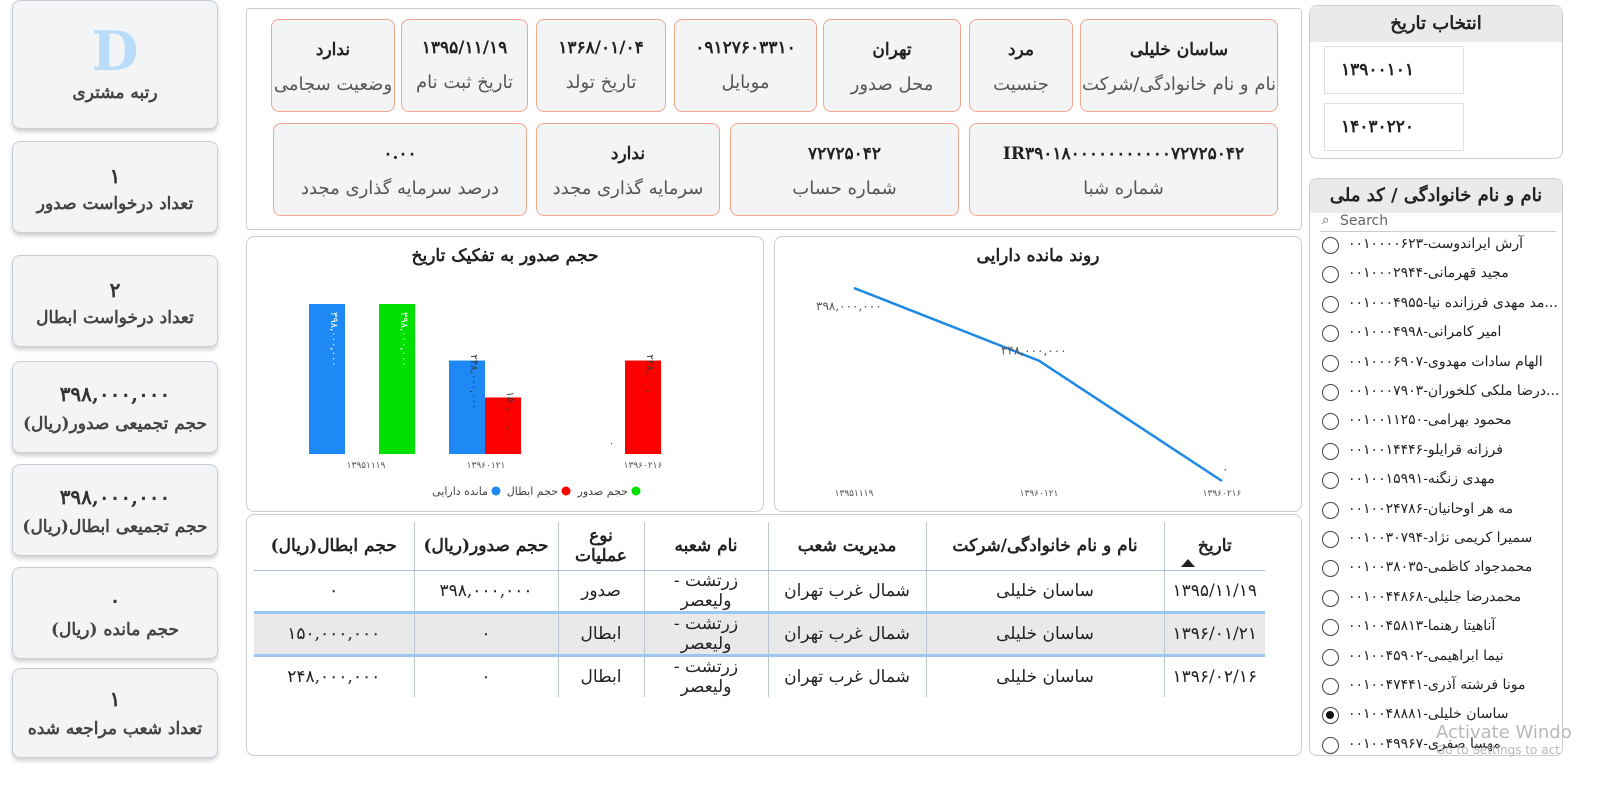 The width and height of the screenshot is (1601, 785). I want to click on customer-list-item: مه هر اوحانیان-۰۰۱۰۰۲۴۷۸۶, so click(1440, 513).